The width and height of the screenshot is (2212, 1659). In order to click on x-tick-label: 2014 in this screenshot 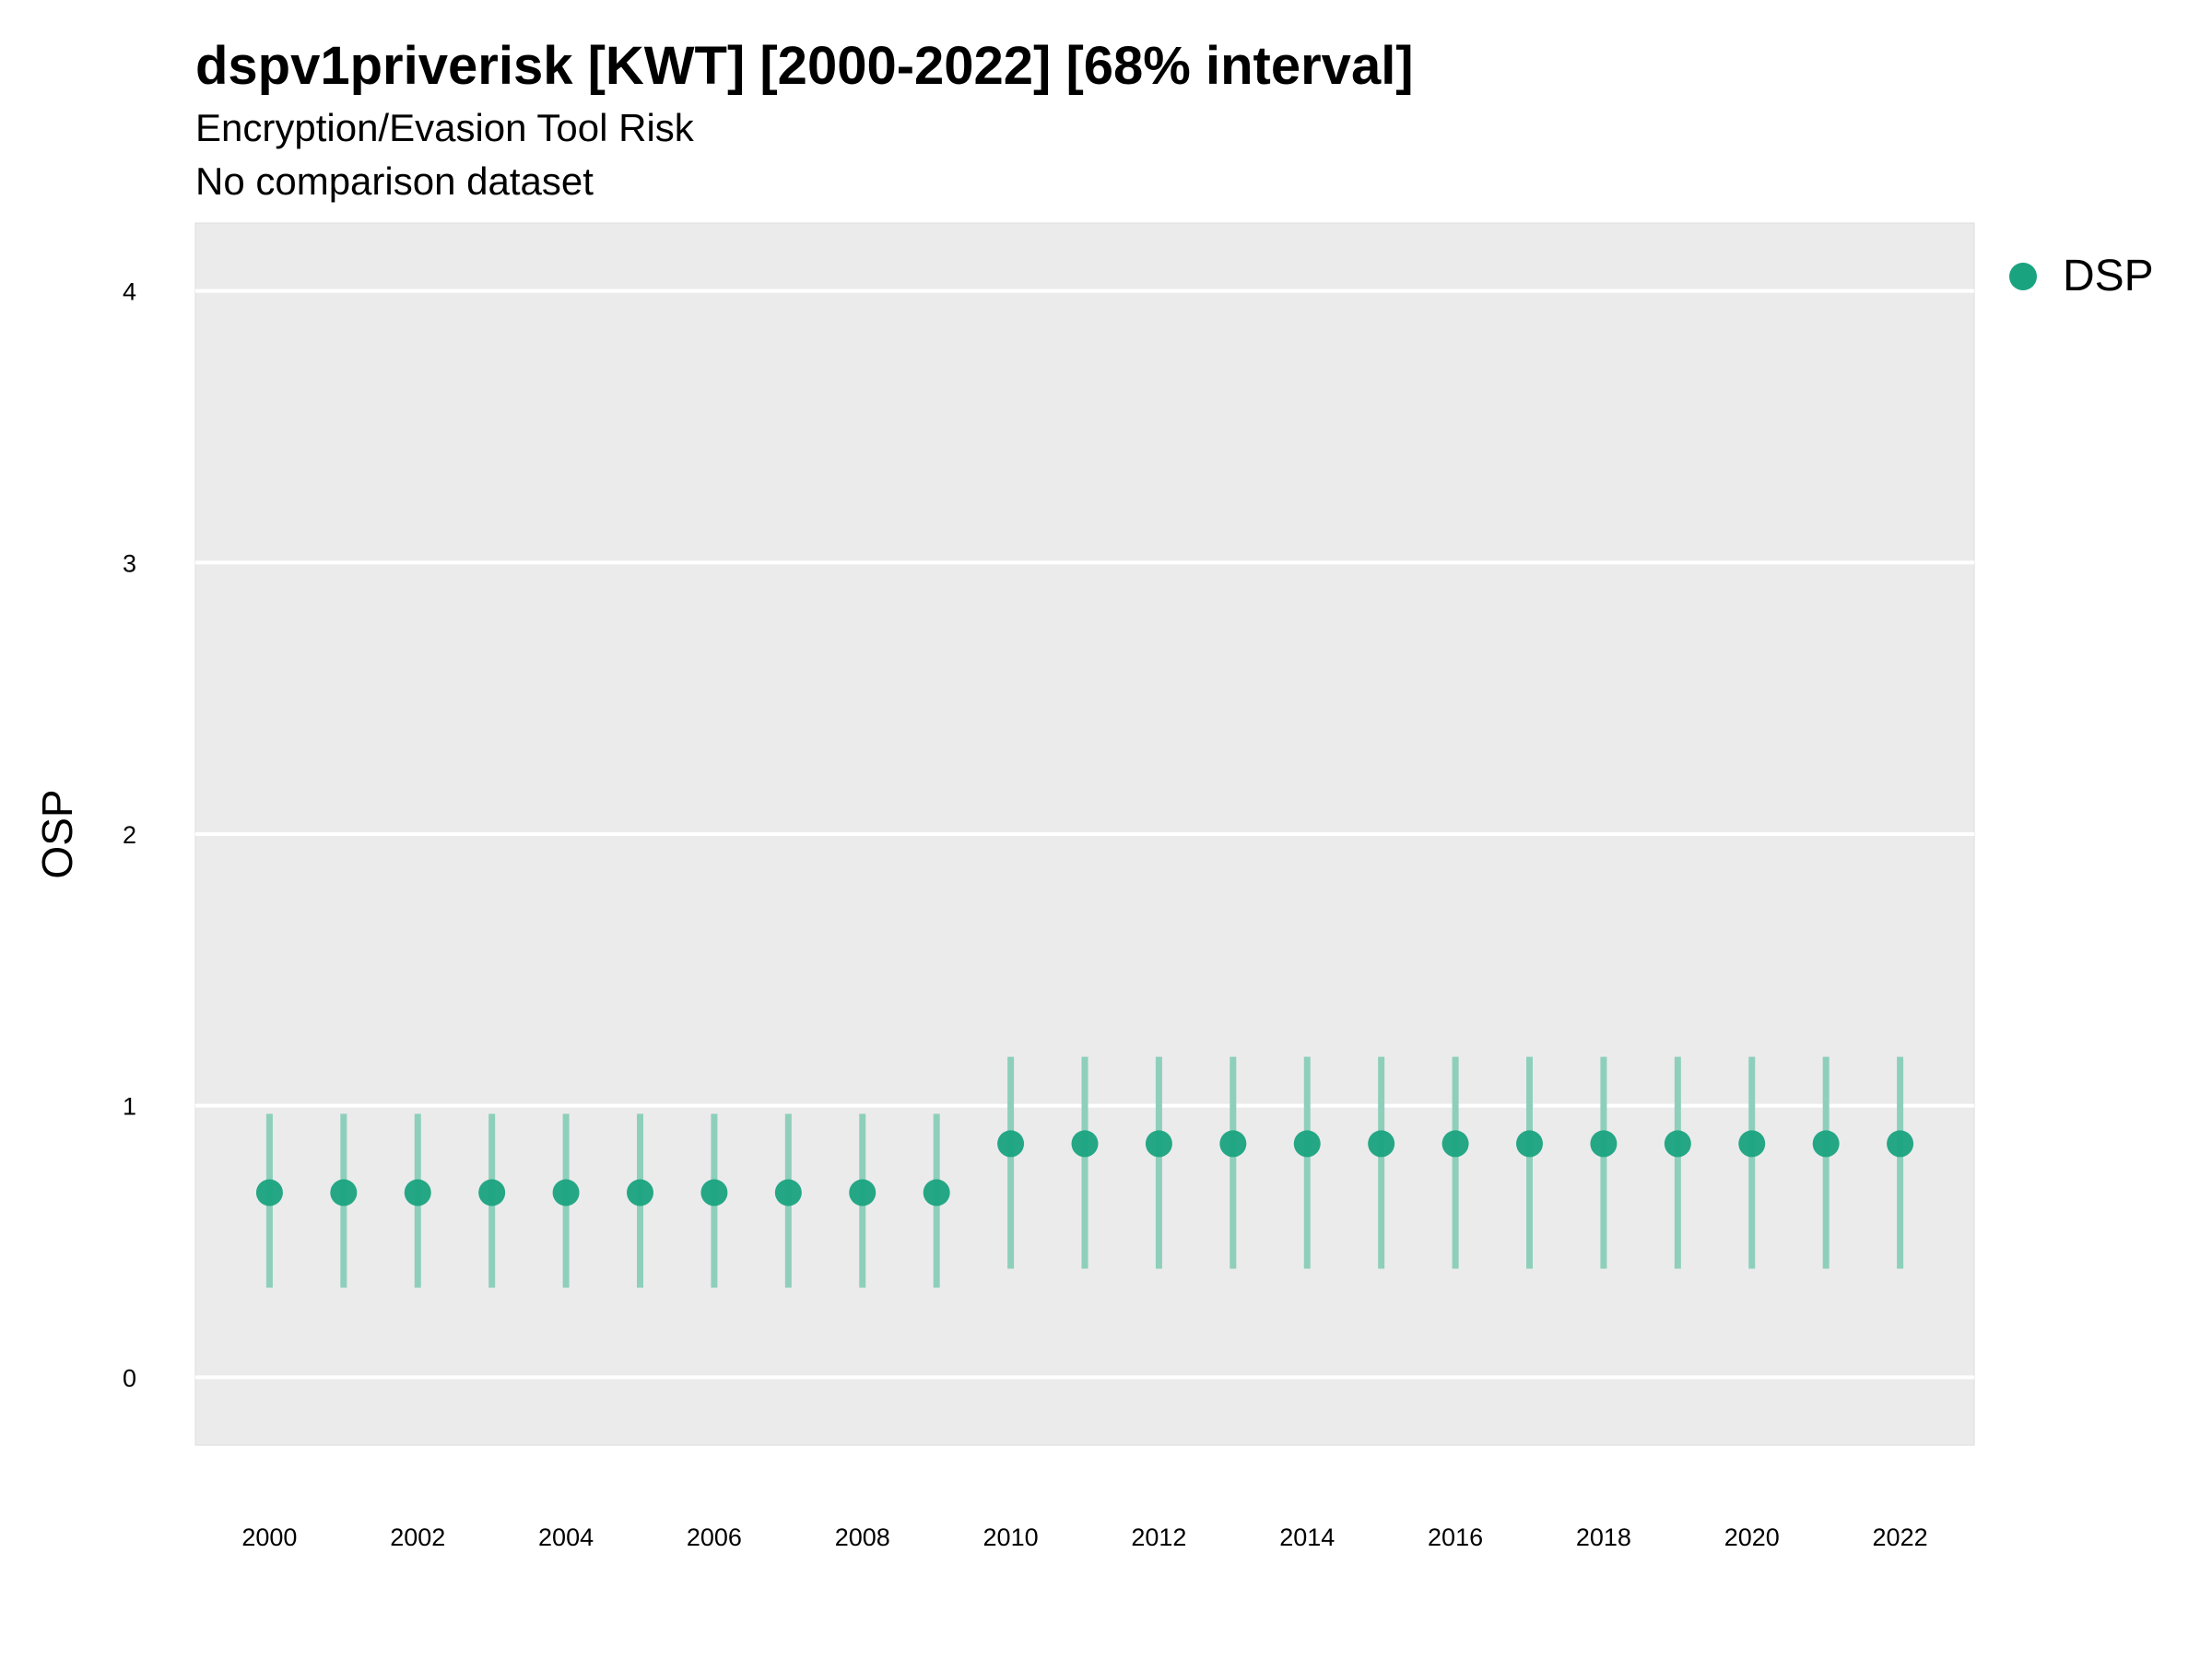, I will do `click(1307, 1537)`.